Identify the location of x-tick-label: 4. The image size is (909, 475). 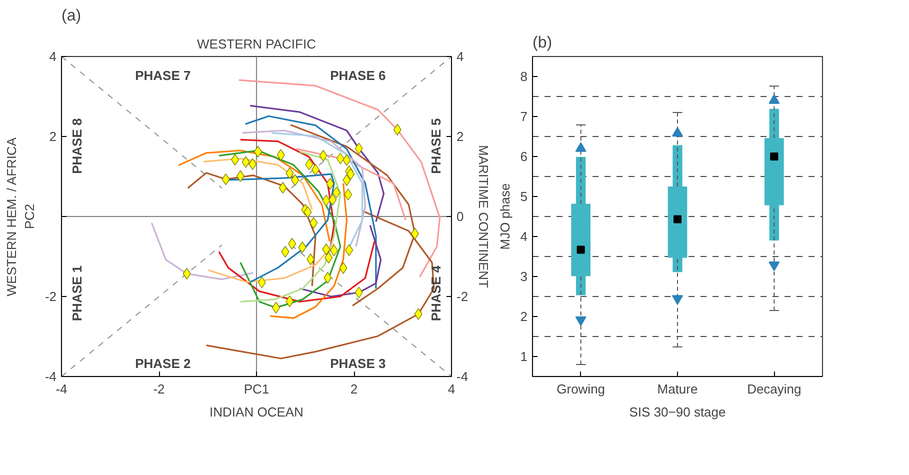
(452, 389).